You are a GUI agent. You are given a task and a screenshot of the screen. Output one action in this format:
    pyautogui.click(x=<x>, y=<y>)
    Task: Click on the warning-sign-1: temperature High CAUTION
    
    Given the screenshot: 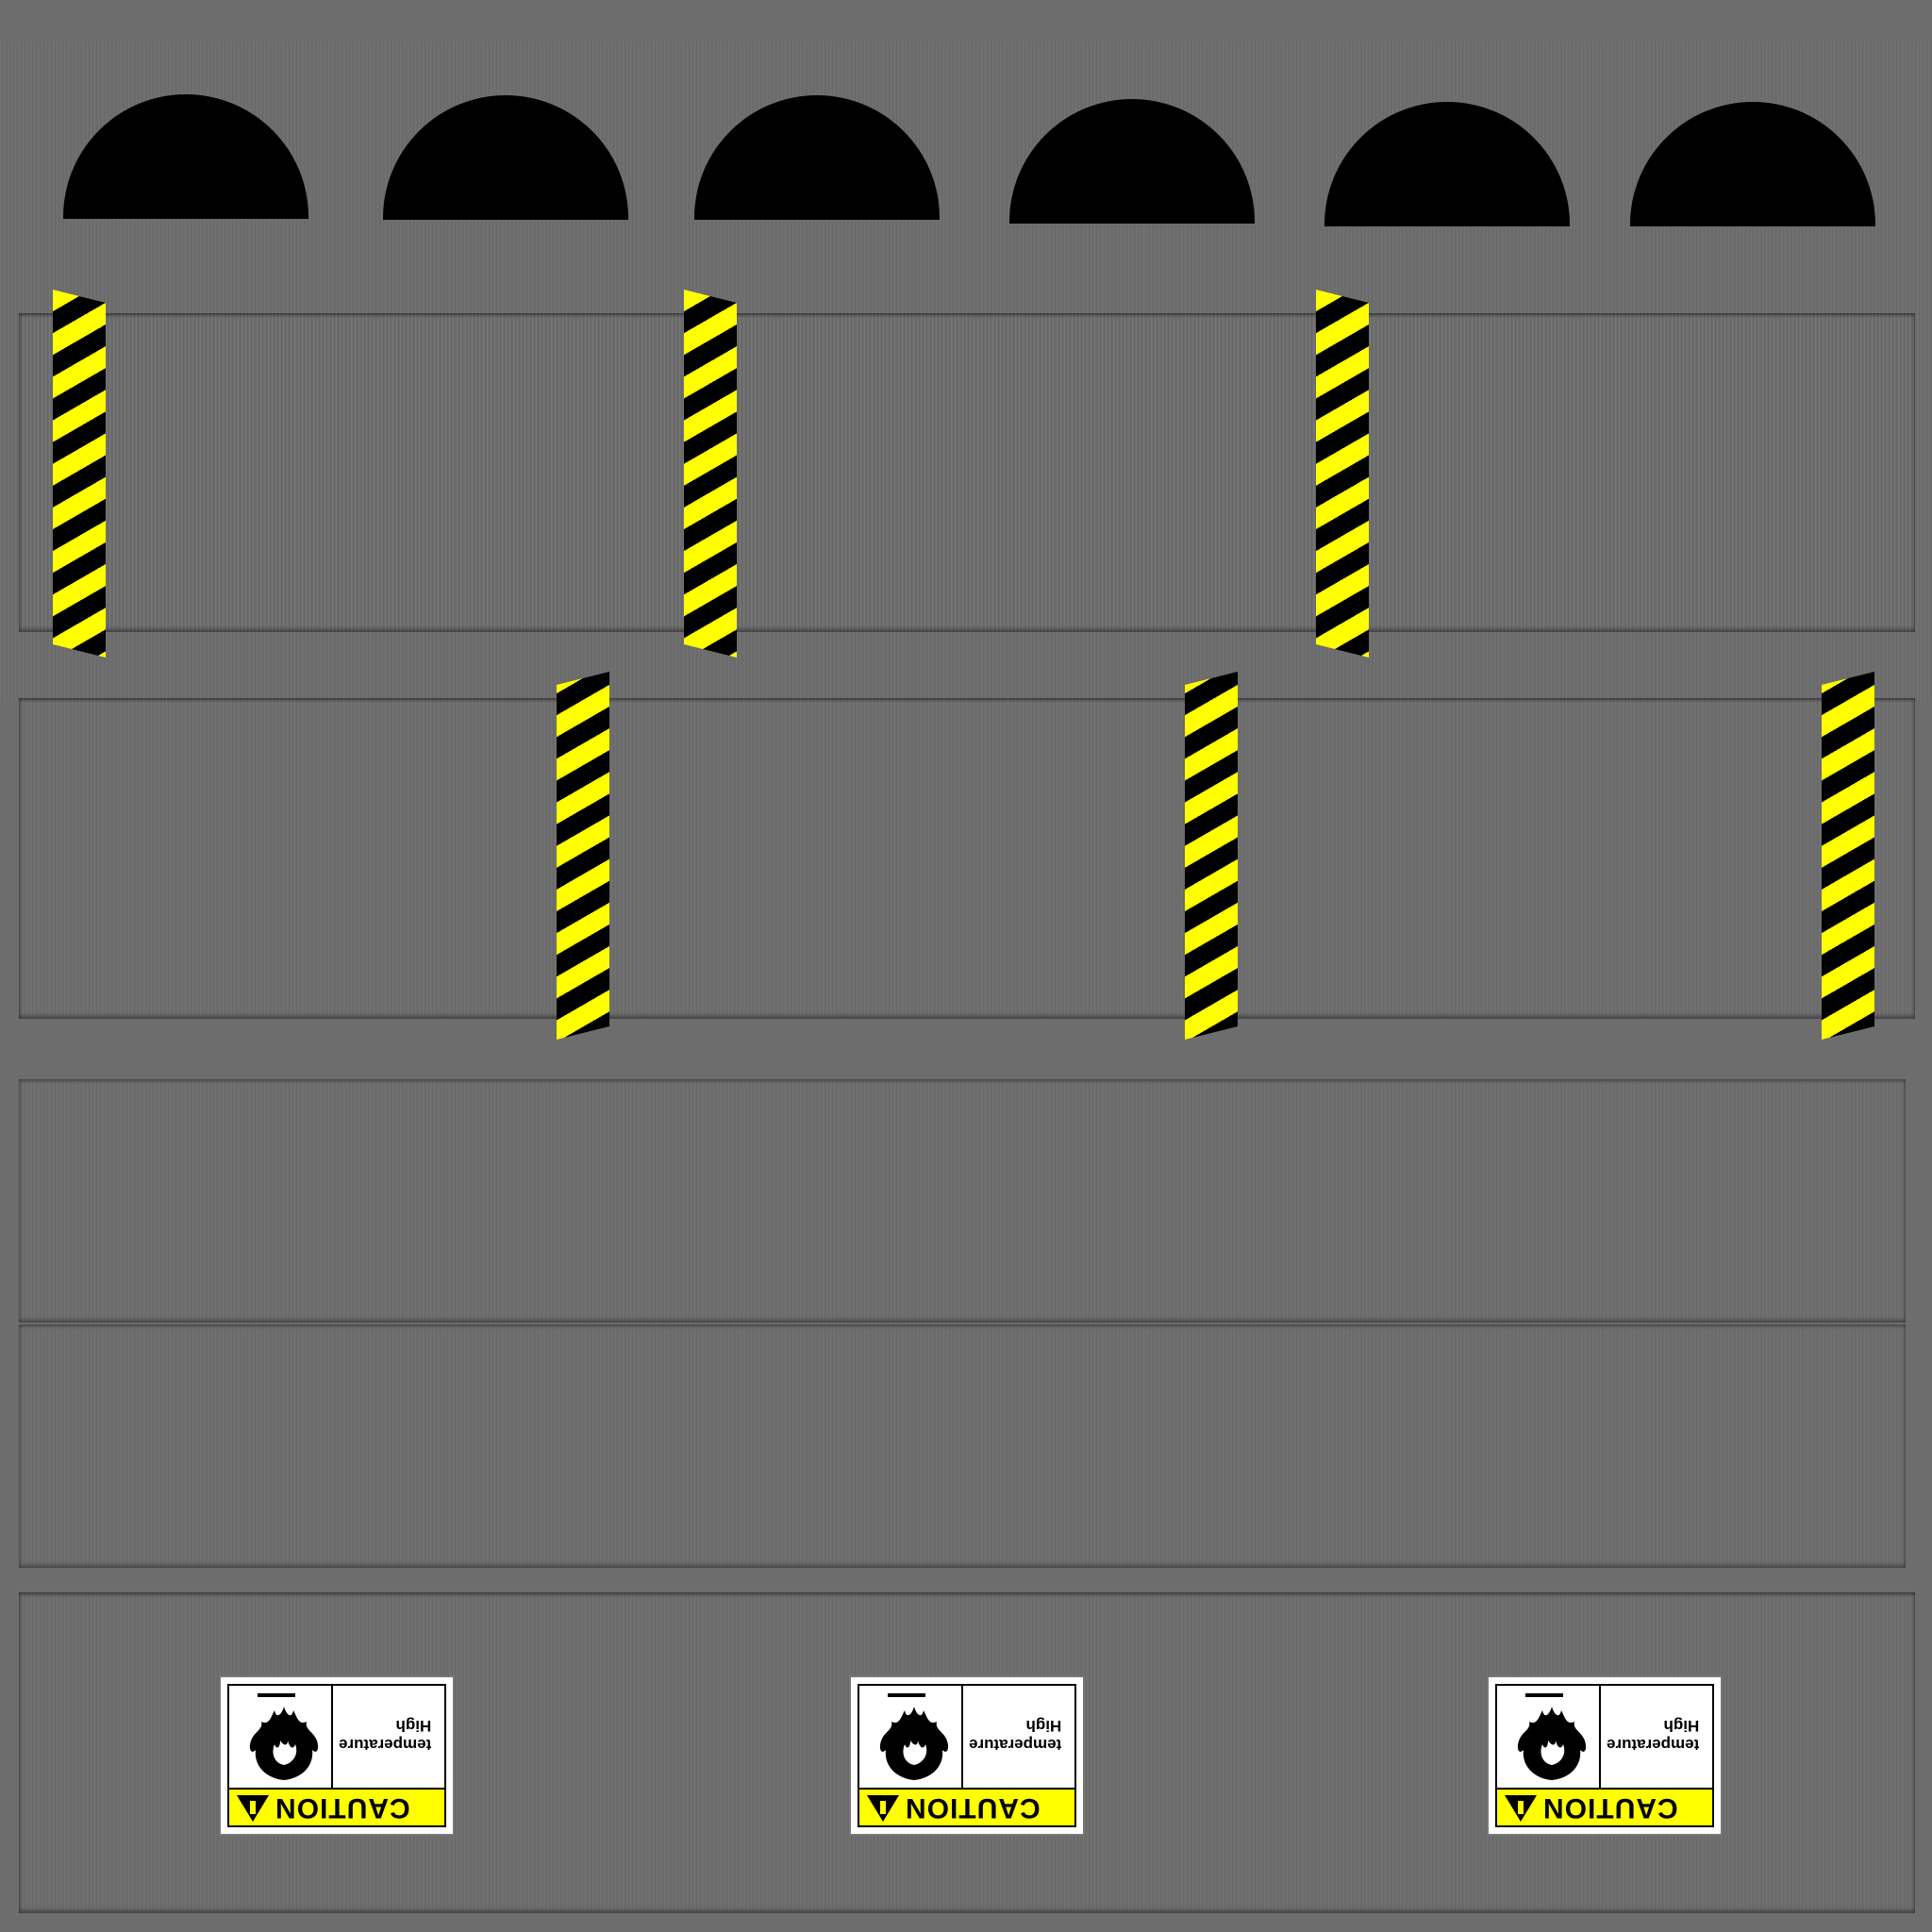 What is the action you would take?
    pyautogui.click(x=337, y=1755)
    